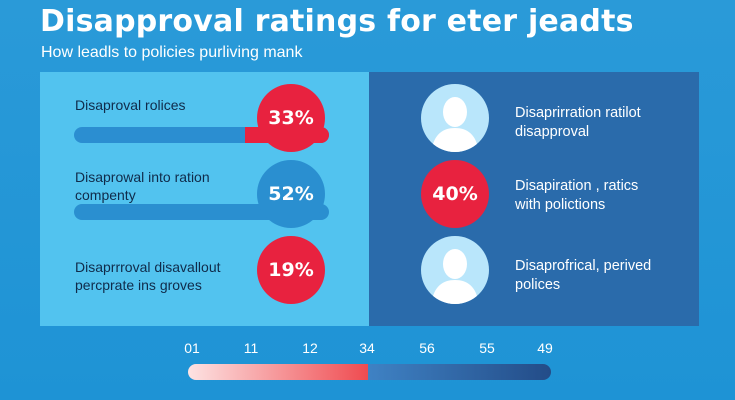 This screenshot has width=735, height=400. What do you see at coordinates (148, 267) in the screenshot?
I see `row-3-label-line-1: Disaprrroval disavallout` at bounding box center [148, 267].